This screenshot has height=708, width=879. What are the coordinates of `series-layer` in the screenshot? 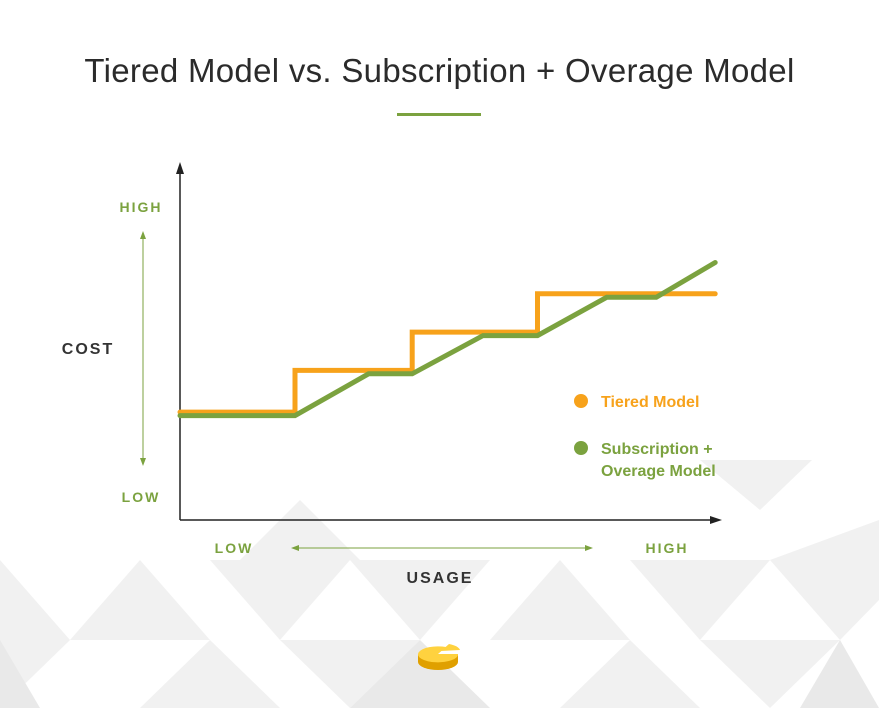 It's located at (447, 339).